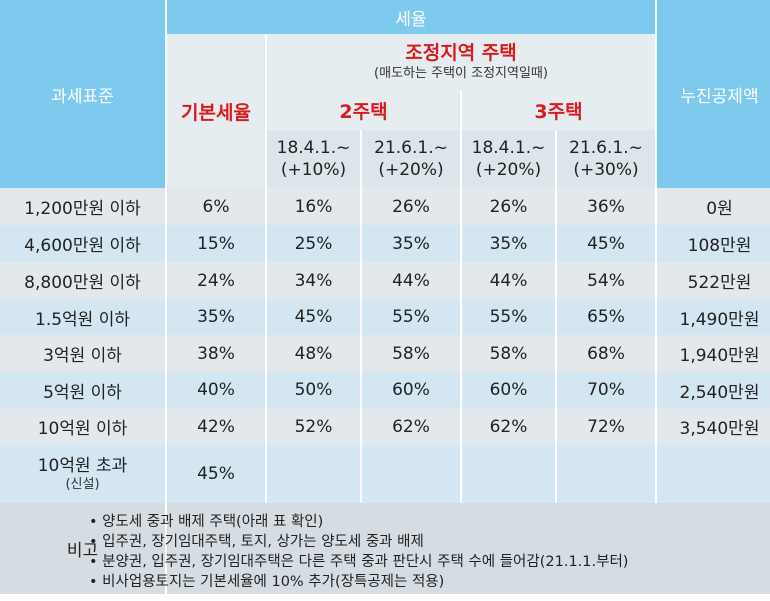 The width and height of the screenshot is (770, 601). What do you see at coordinates (411, 280) in the screenshot?
I see `table-cell-h2b: 44%` at bounding box center [411, 280].